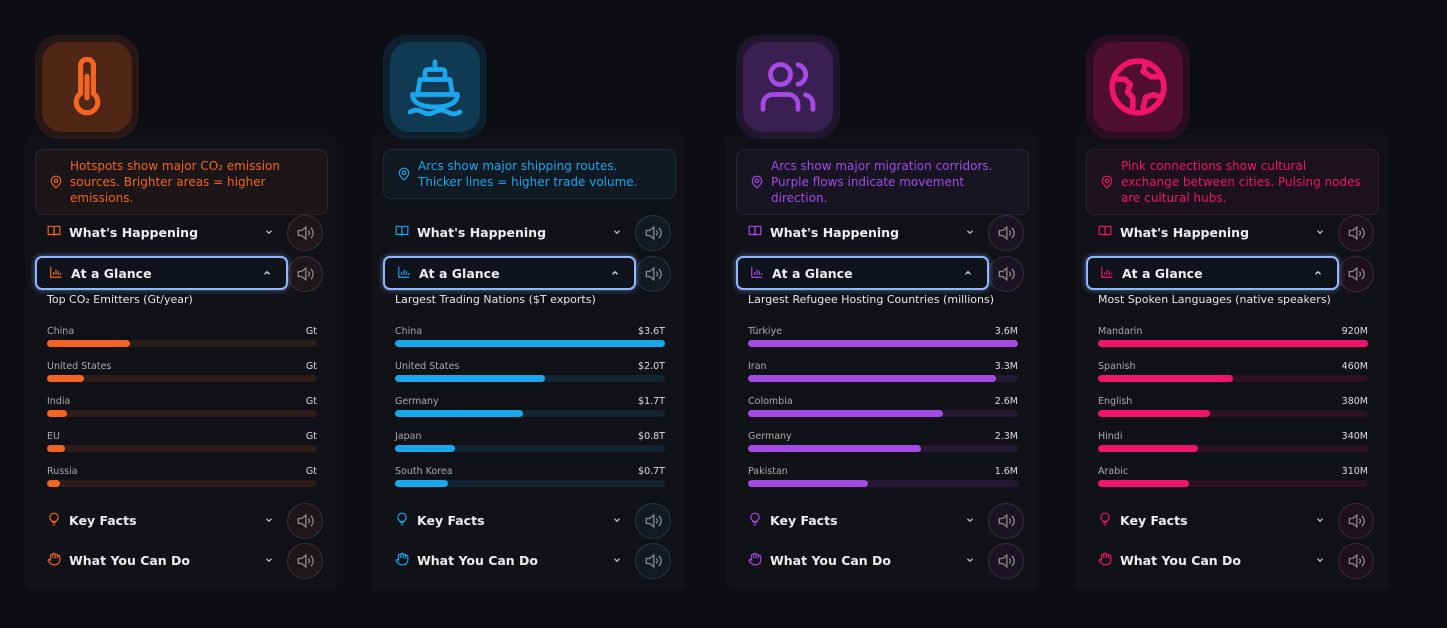  What do you see at coordinates (424, 471) in the screenshot?
I see `category-label: South Korea` at bounding box center [424, 471].